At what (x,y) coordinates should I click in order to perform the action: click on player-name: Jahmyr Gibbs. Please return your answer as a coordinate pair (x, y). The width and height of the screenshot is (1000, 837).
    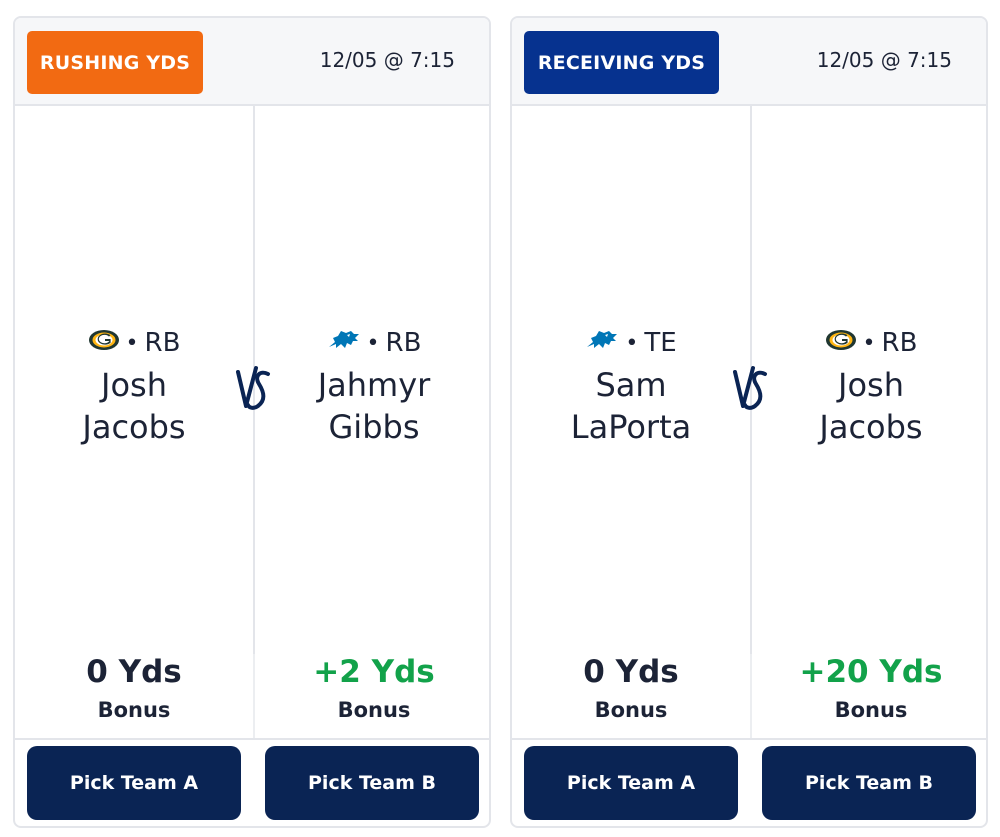
    Looking at the image, I should click on (372, 406).